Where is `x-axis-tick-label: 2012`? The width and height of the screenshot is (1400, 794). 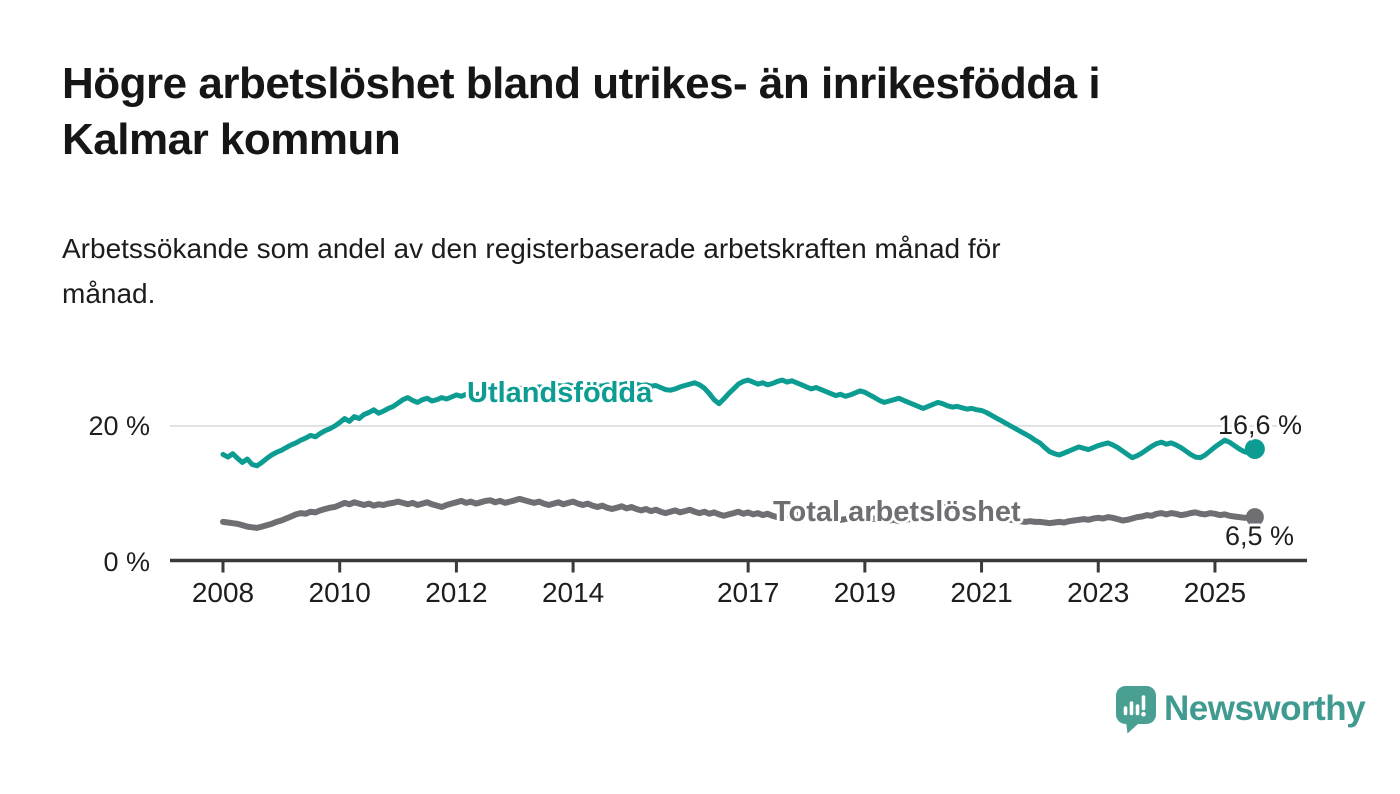
x-axis-tick-label: 2012 is located at coordinates (456, 592).